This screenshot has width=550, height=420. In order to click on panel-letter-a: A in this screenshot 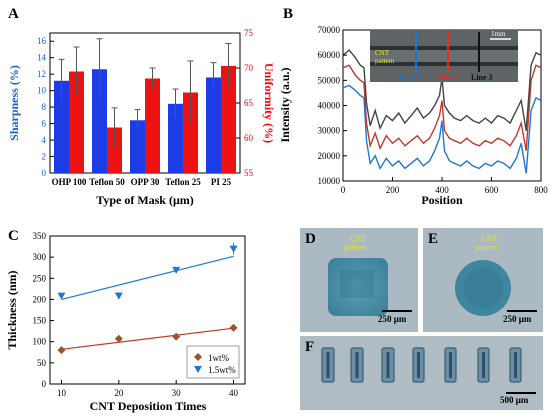, I will do `click(13, 14)`.